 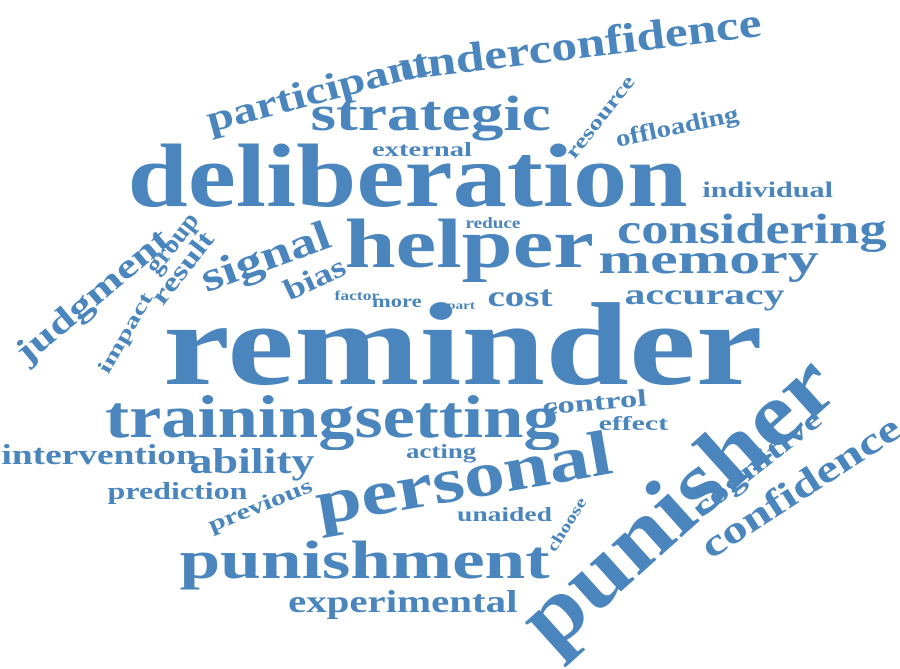 What do you see at coordinates (461, 305) in the screenshot?
I see `cloud-word-part: part` at bounding box center [461, 305].